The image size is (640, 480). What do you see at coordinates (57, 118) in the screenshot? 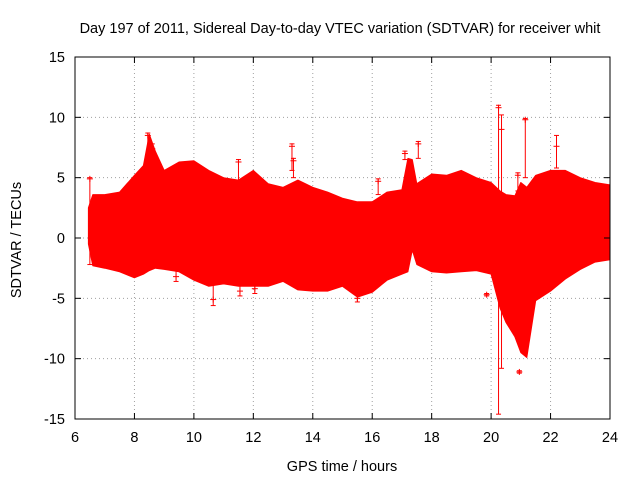
I see `y-tick-label: 10` at bounding box center [57, 118].